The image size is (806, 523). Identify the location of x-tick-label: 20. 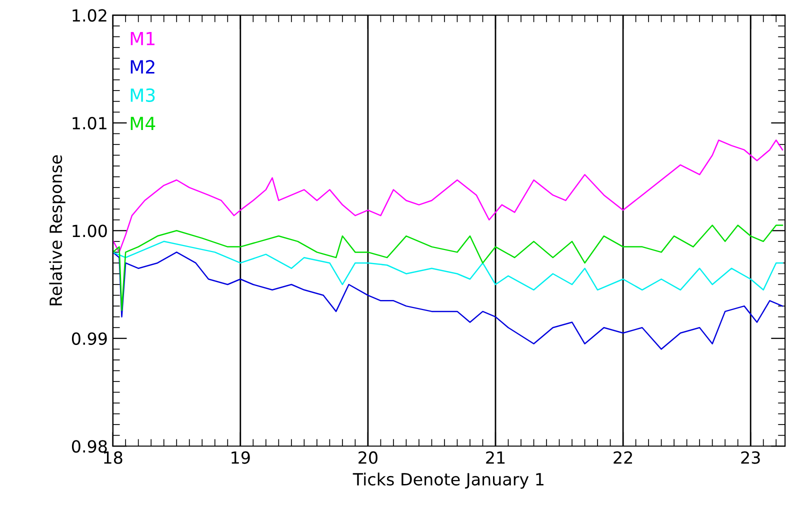
(368, 457).